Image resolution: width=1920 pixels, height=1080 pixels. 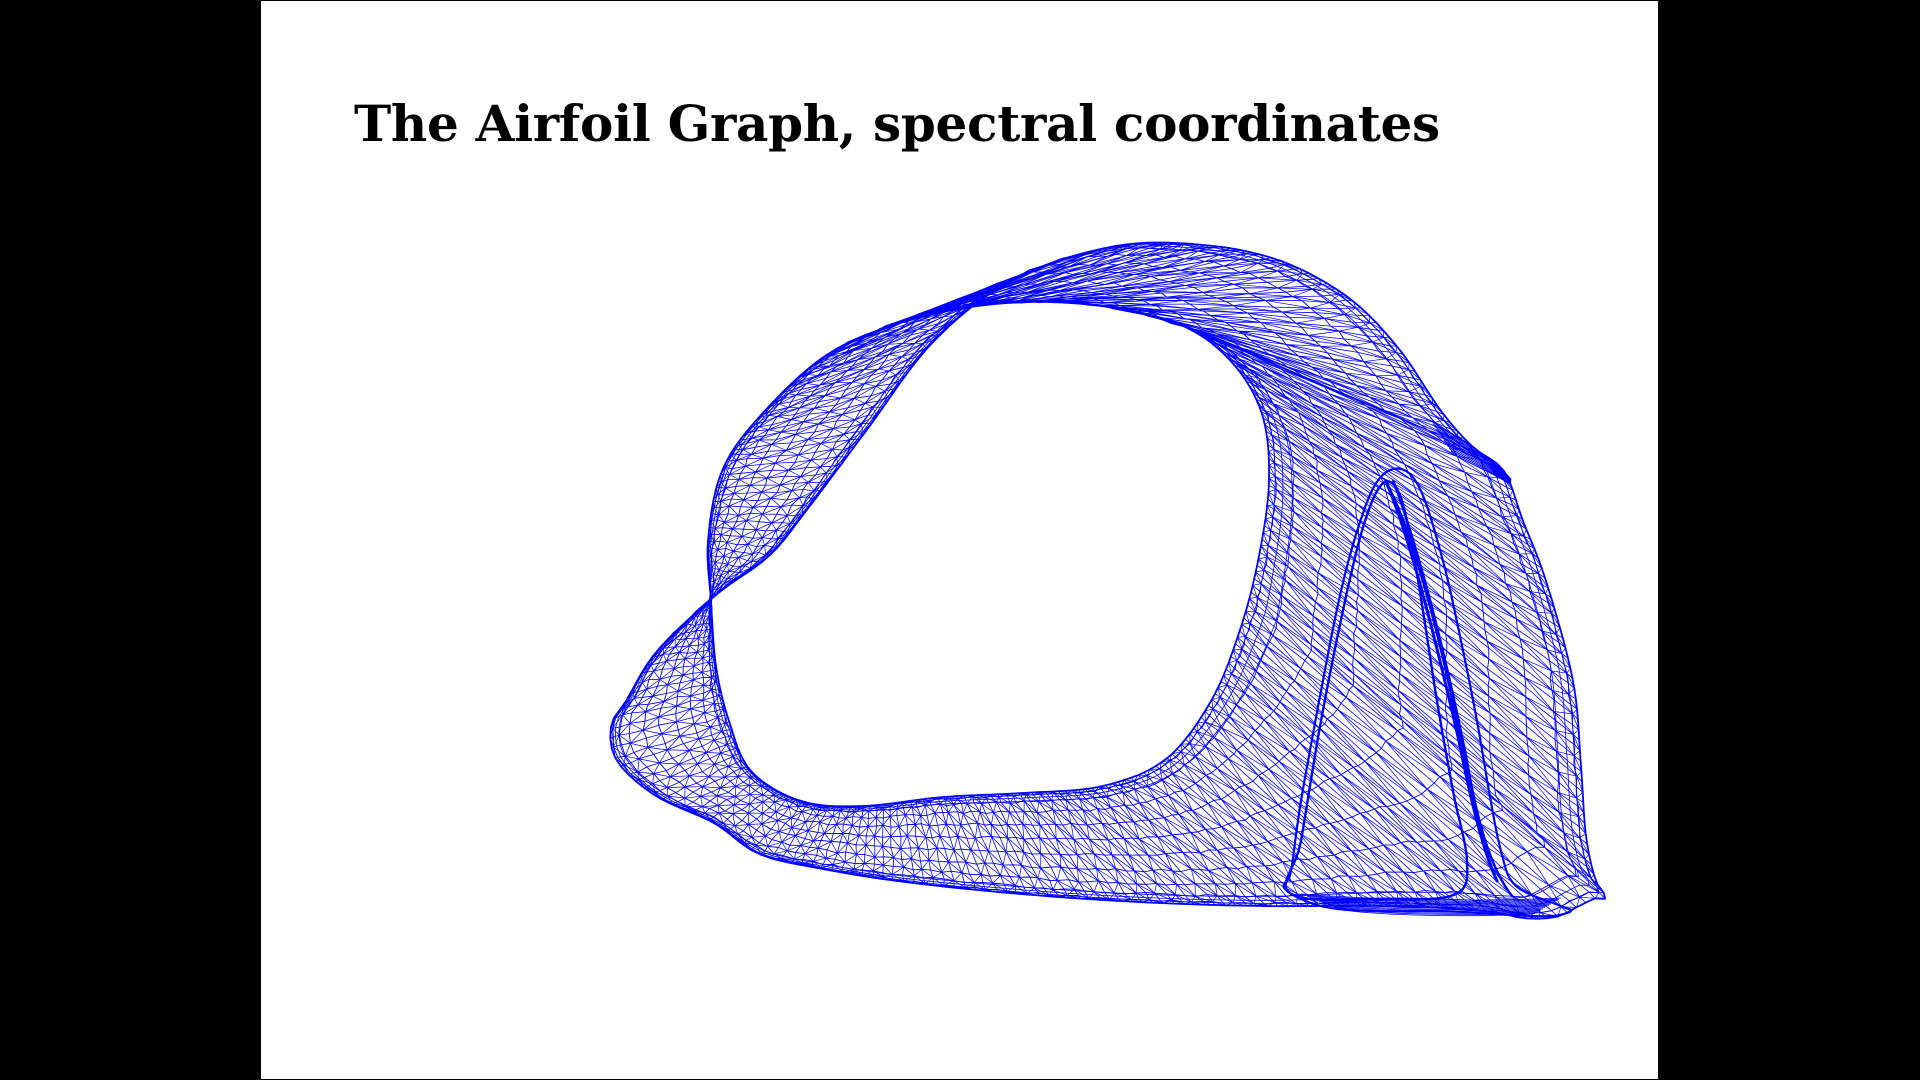 What do you see at coordinates (1442, 682) in the screenshot?
I see `lobe-thin-loop` at bounding box center [1442, 682].